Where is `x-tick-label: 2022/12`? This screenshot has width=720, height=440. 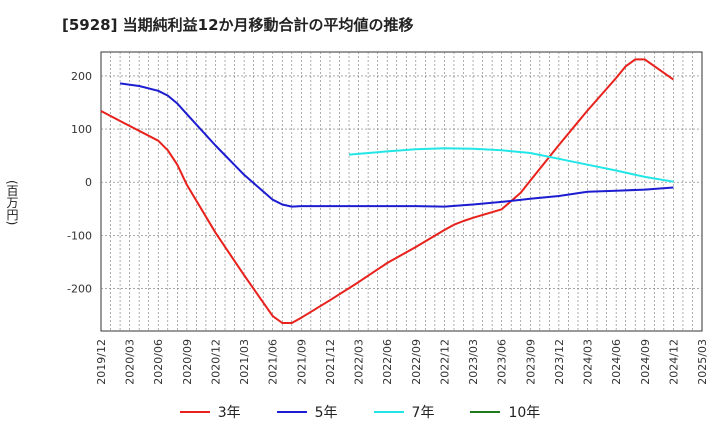
x-tick-label: 2022/12 is located at coordinates (444, 362).